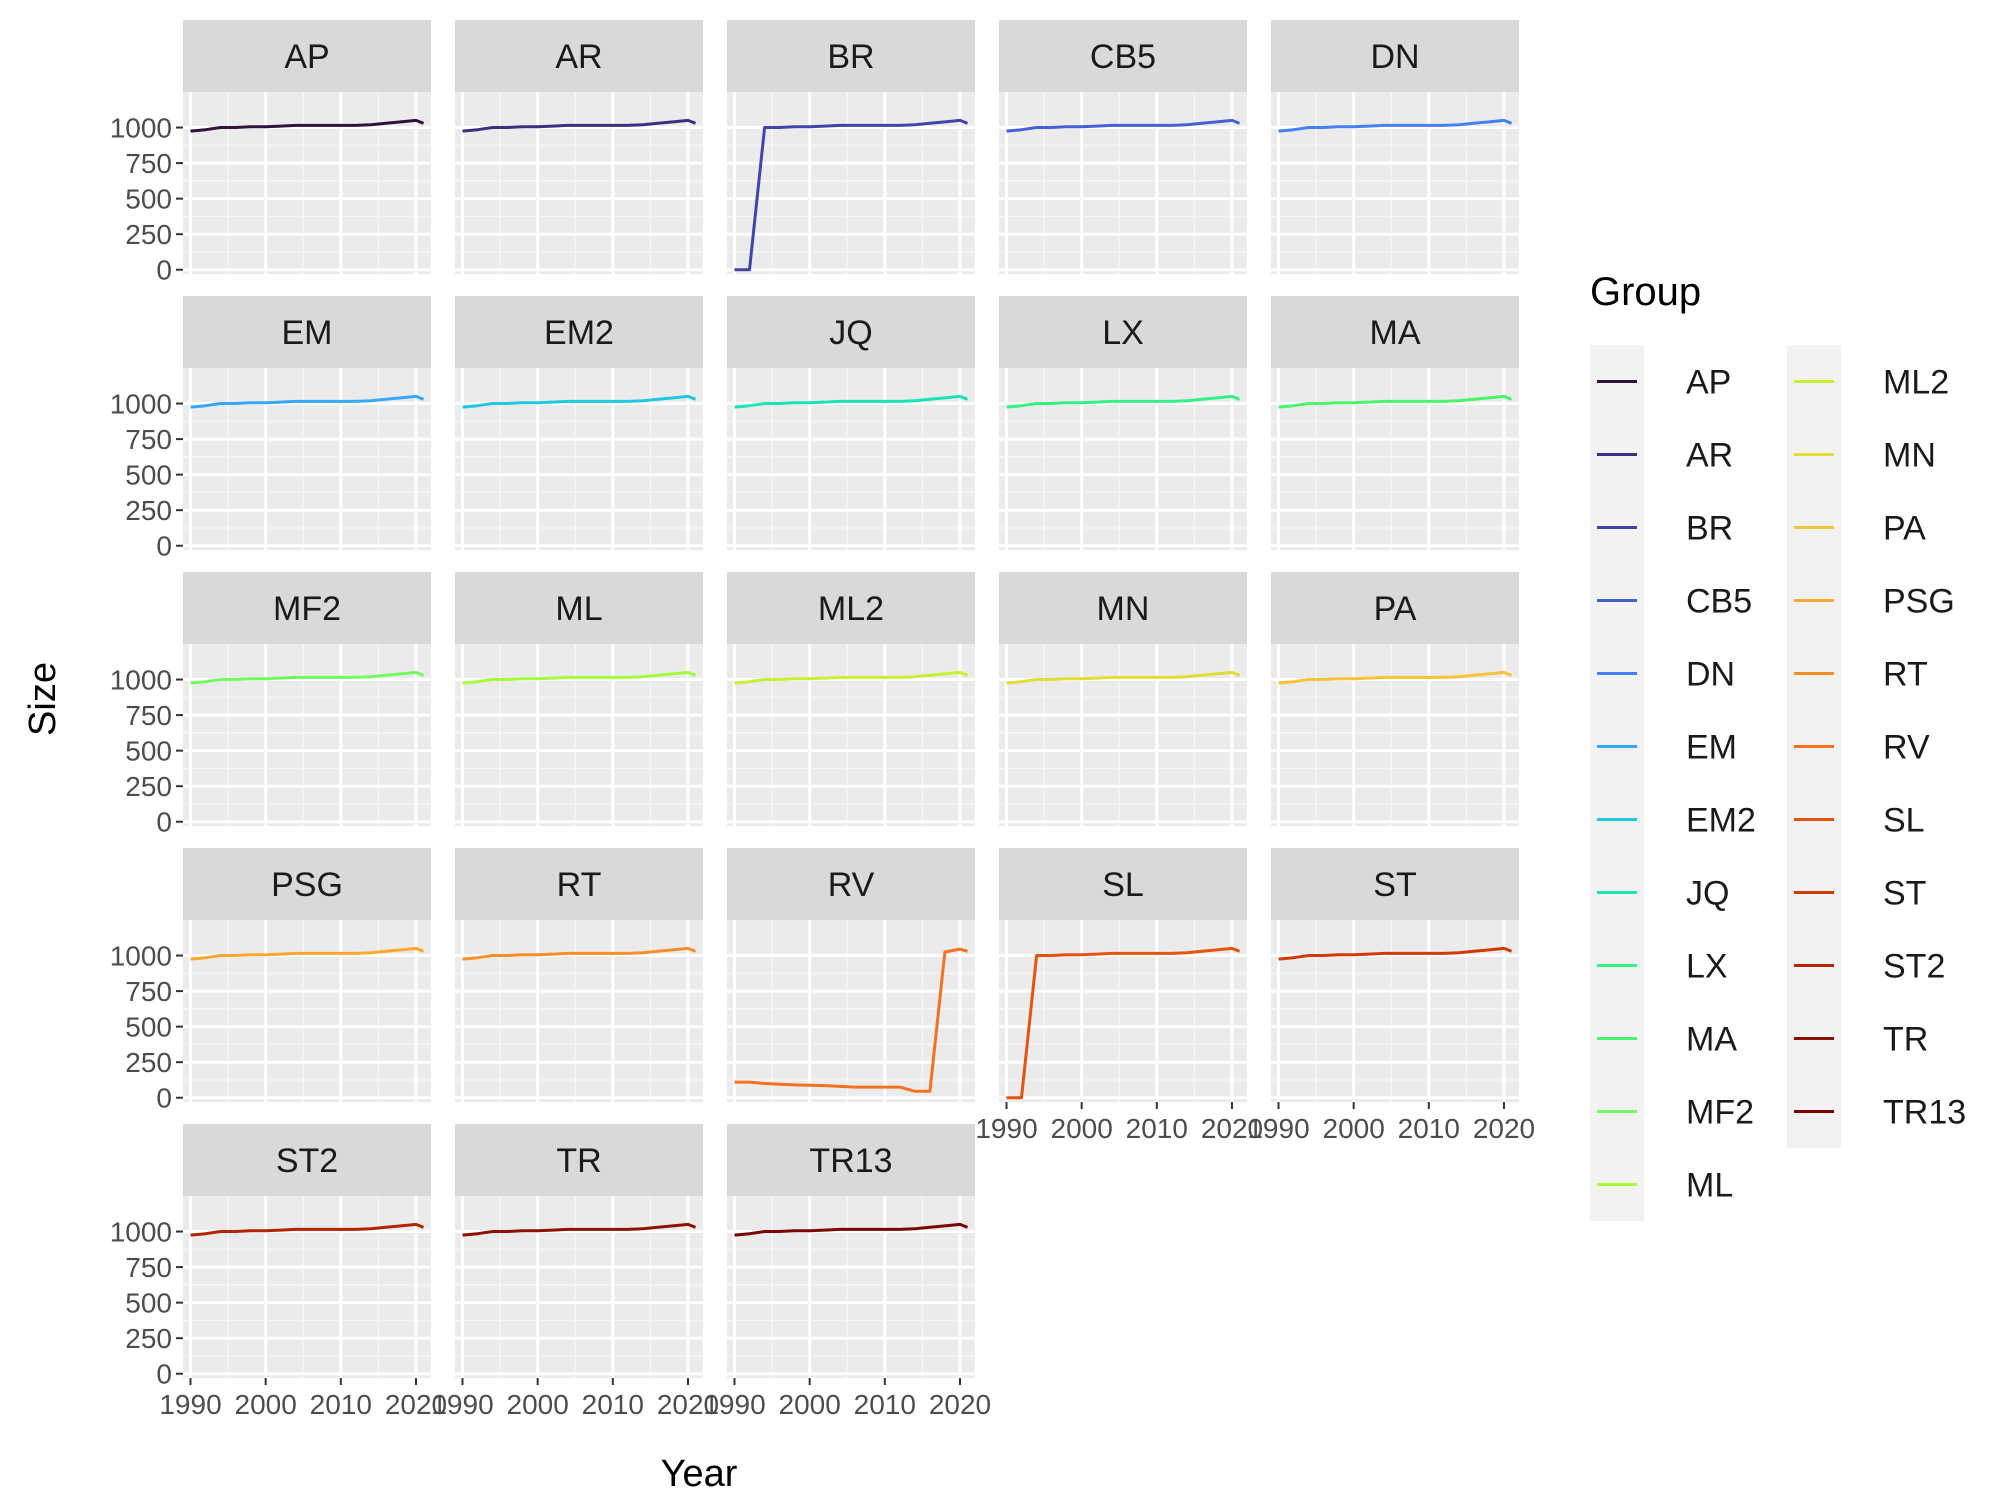 Image resolution: width=2000 pixels, height=1505 pixels. What do you see at coordinates (307, 401) in the screenshot?
I see `series-line-em` at bounding box center [307, 401].